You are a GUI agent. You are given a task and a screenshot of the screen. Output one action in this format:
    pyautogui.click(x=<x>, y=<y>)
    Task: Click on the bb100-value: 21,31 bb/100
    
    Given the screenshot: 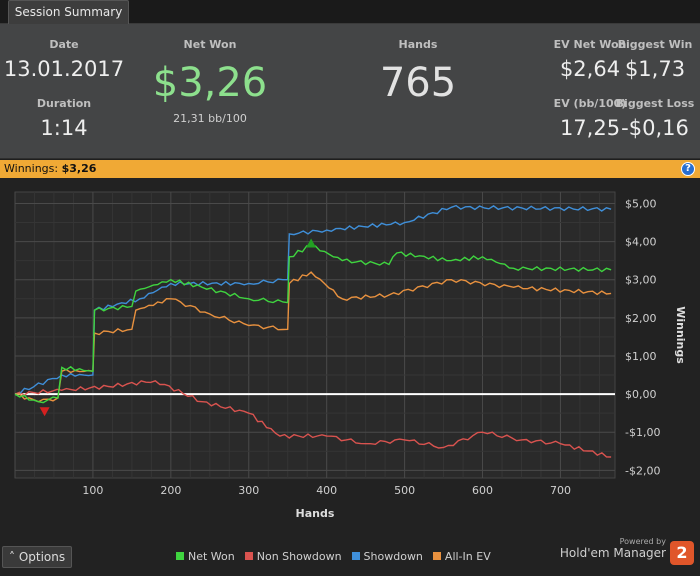 What is the action you would take?
    pyautogui.click(x=210, y=118)
    